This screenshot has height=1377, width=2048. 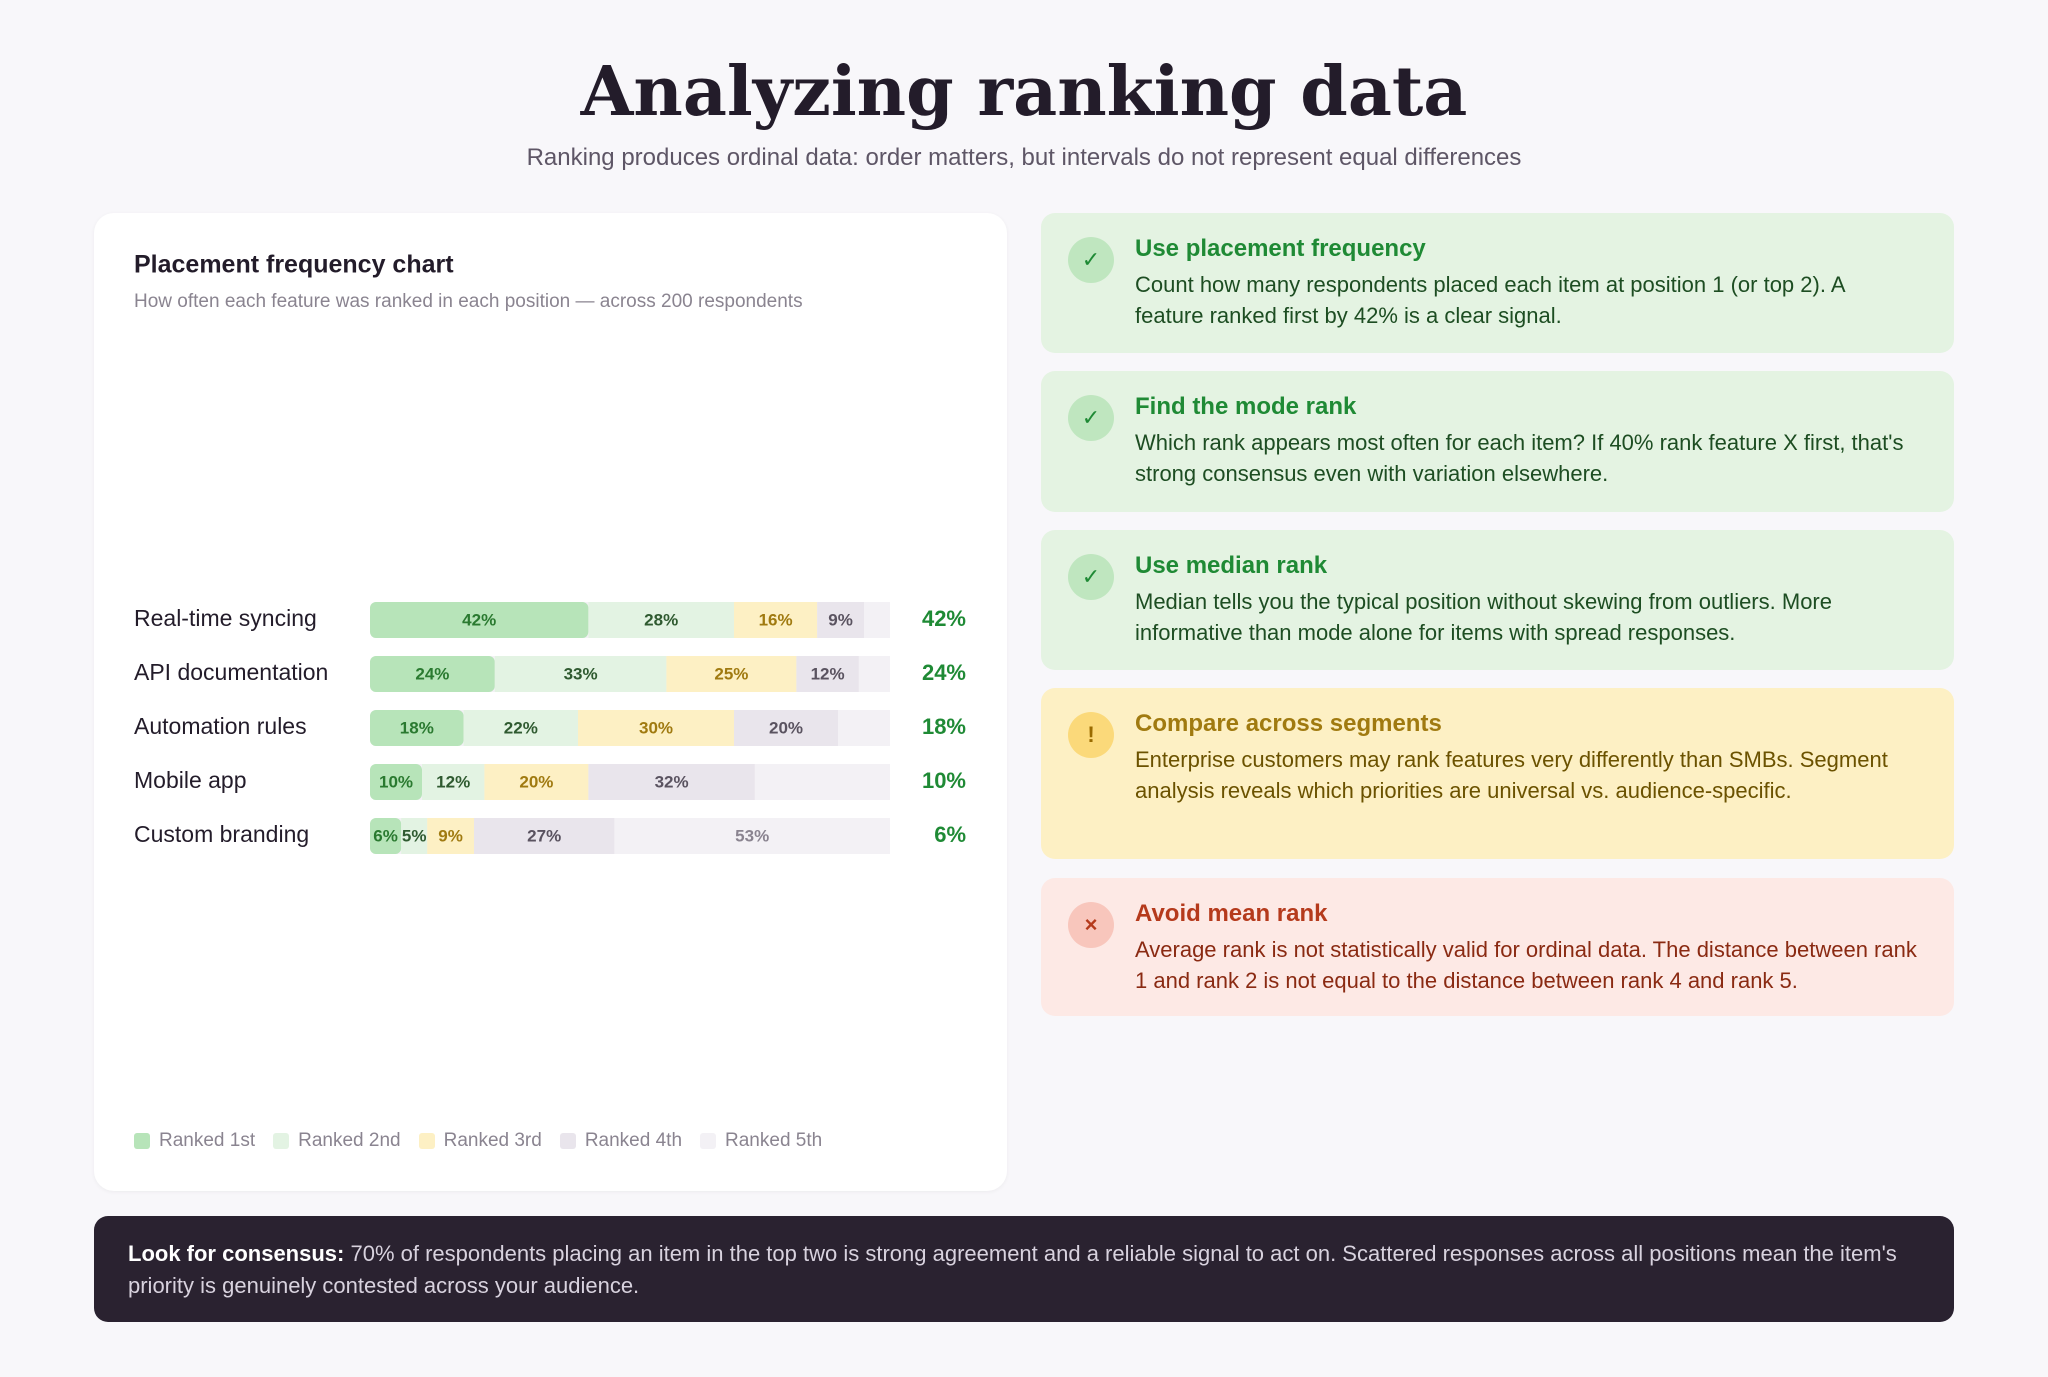 What do you see at coordinates (236, 1253) in the screenshot?
I see `footer-lead: Look for consensus:` at bounding box center [236, 1253].